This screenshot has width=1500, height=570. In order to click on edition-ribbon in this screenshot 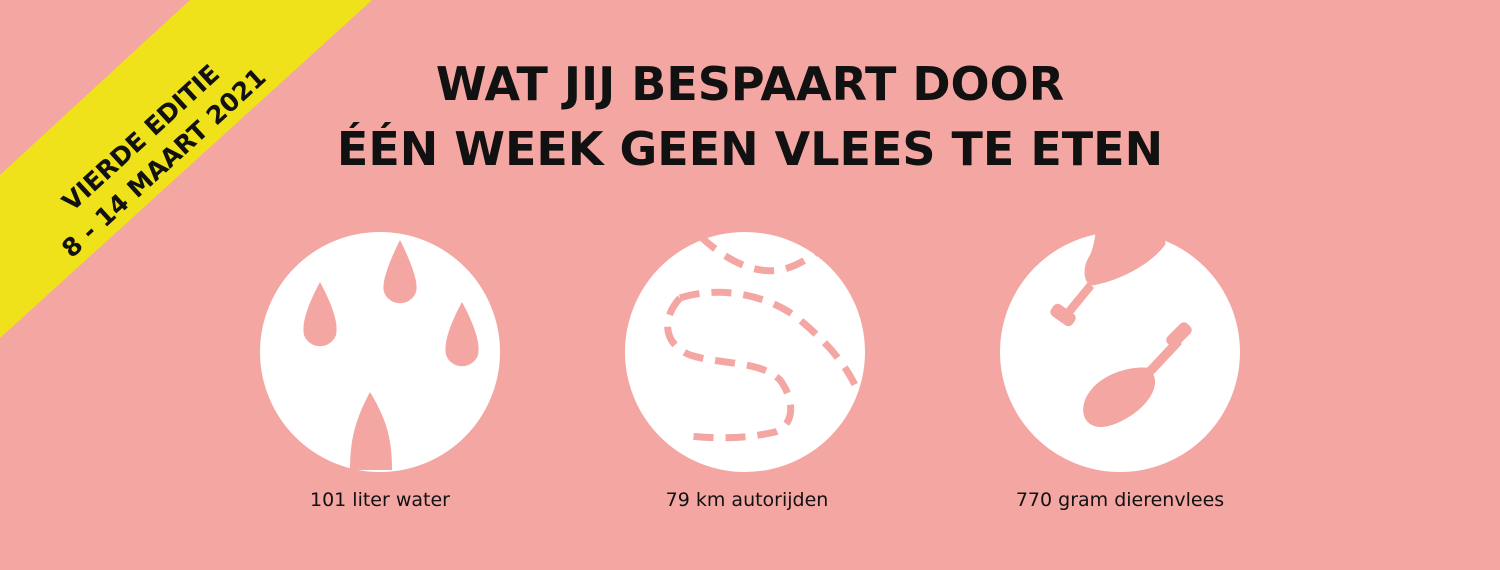, I will do `click(186, 169)`.